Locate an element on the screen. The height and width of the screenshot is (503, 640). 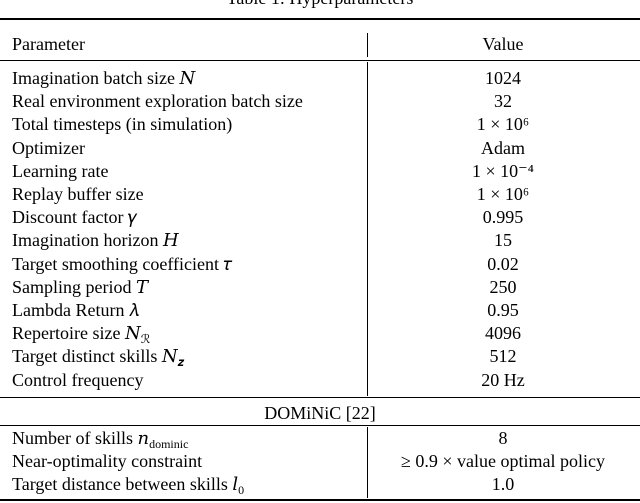
parameter-cell: Target distinct skills 𝑁𝒛 is located at coordinates (98, 358).